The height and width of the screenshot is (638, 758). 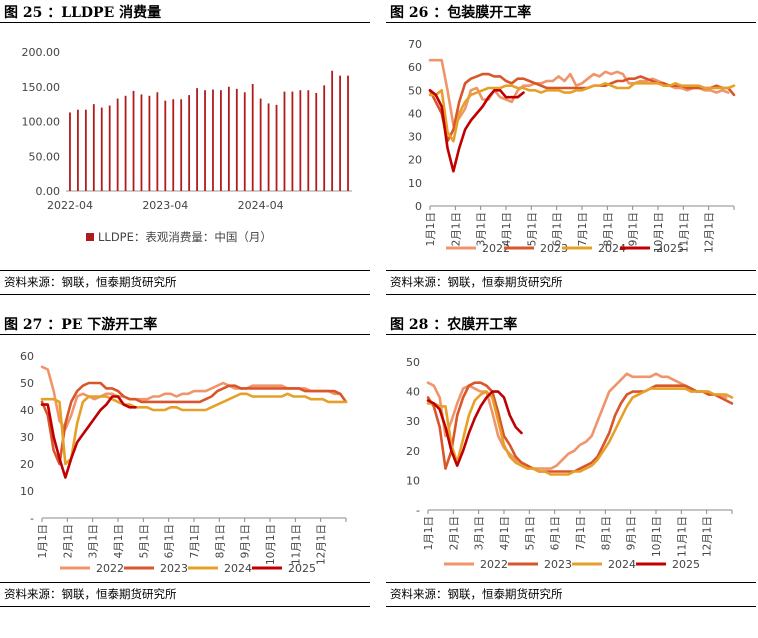 I want to click on x-tick-label: 1月1日, so click(x=431, y=229).